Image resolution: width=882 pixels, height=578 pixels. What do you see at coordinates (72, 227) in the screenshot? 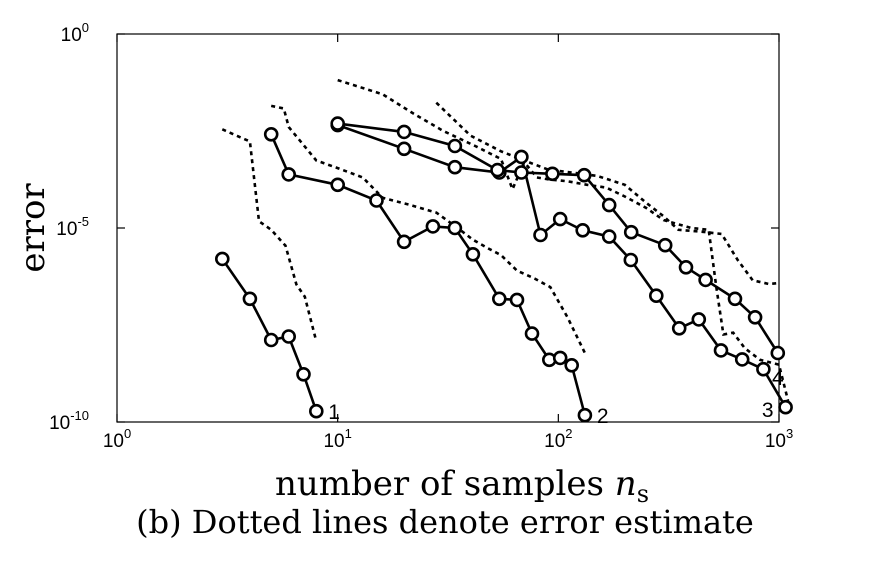
I see `y-tick-label: 10⁻⁵` at bounding box center [72, 227].